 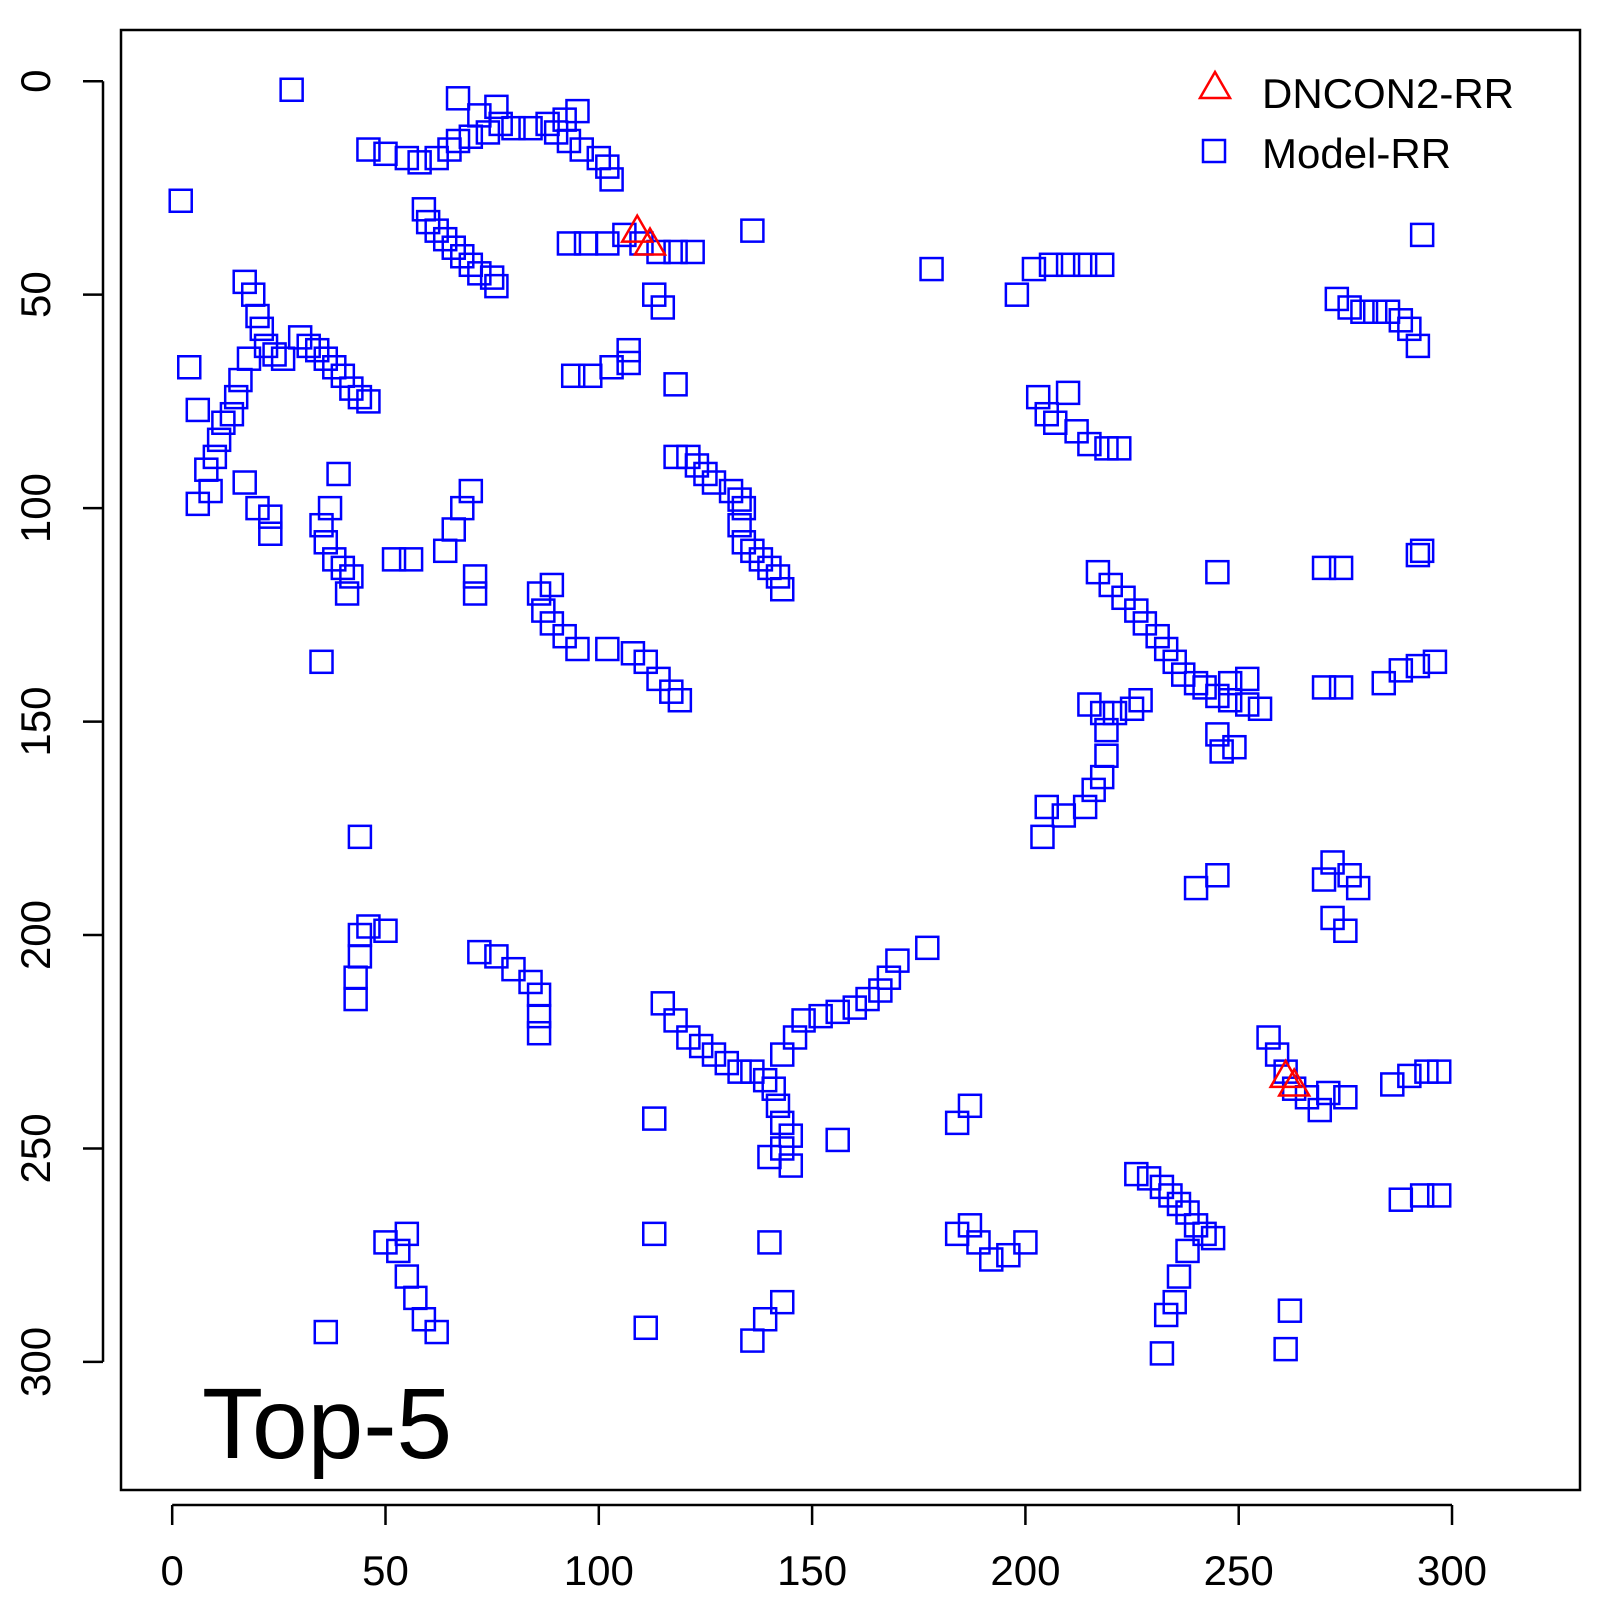 What do you see at coordinates (1356, 153) in the screenshot?
I see `legend-label-model-rr: Model-RR` at bounding box center [1356, 153].